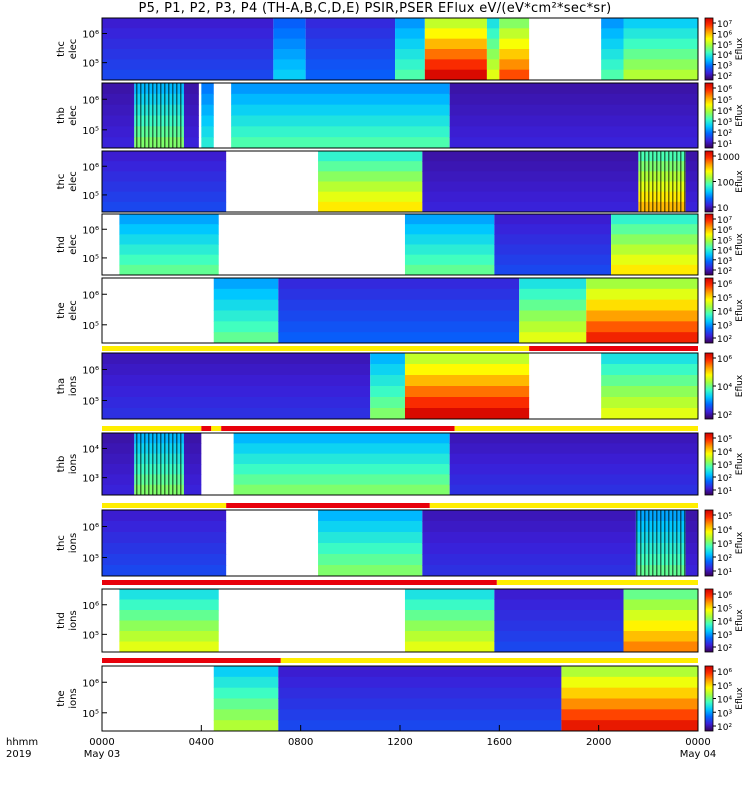 This screenshot has width=750, height=800. Describe the element at coordinates (90, 683) in the screenshot. I see `panel-10-y-tick-1: 10⁶` at that location.